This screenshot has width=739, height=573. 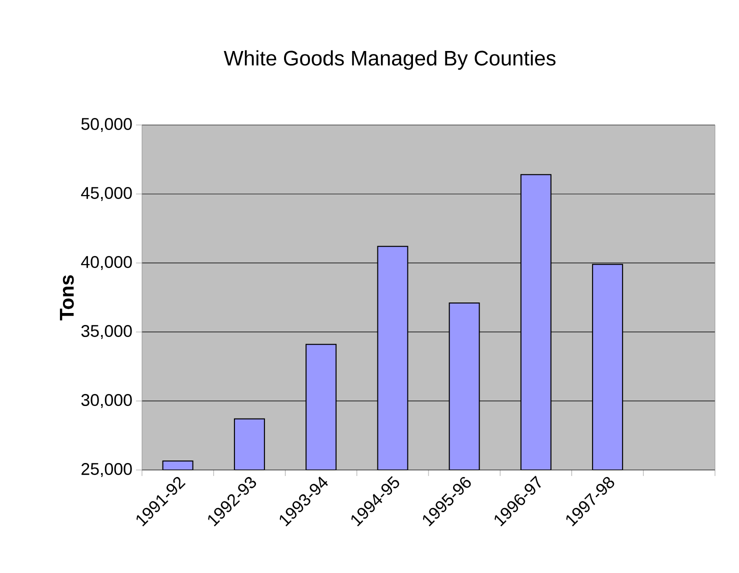 I want to click on y-tick-label: 25,000, so click(x=107, y=469).